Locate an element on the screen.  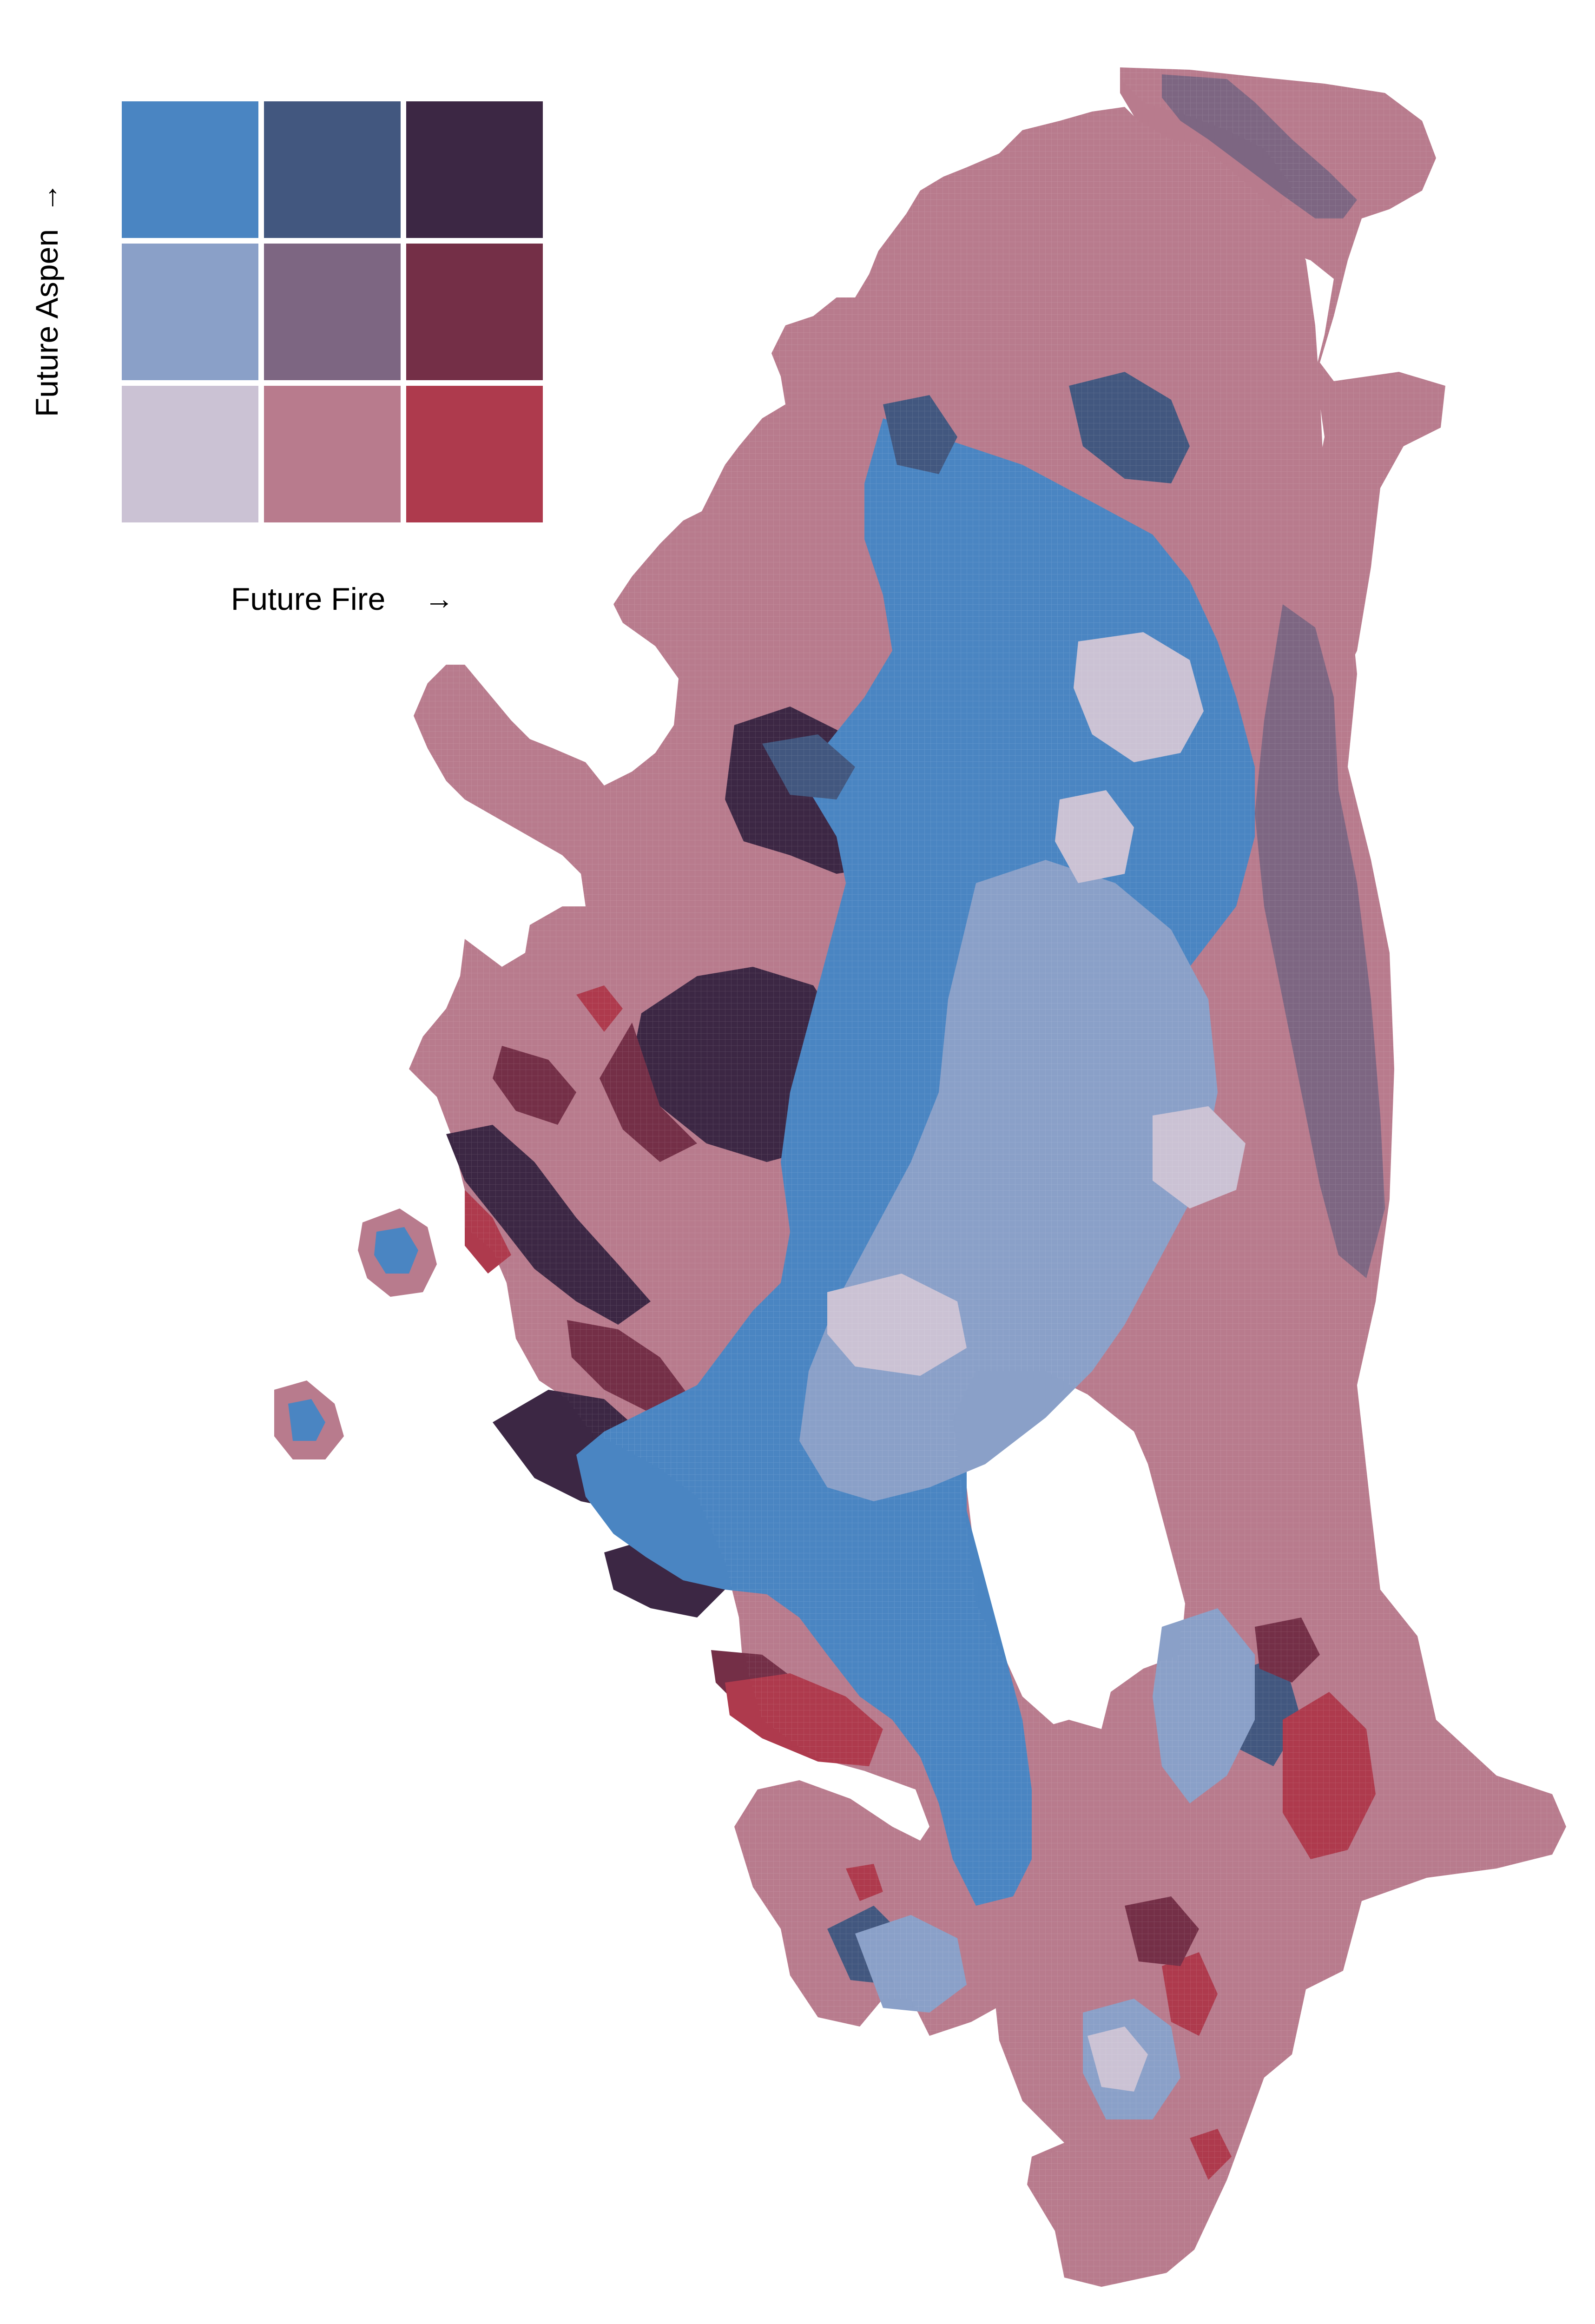
legend-x-arrow-glyph: → is located at coordinates (439, 598).